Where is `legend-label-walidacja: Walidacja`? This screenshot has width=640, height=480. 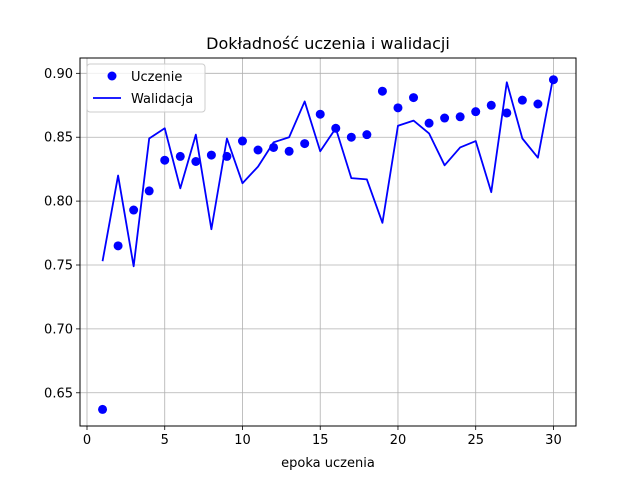
legend-label-walidacja: Walidacja is located at coordinates (162, 99).